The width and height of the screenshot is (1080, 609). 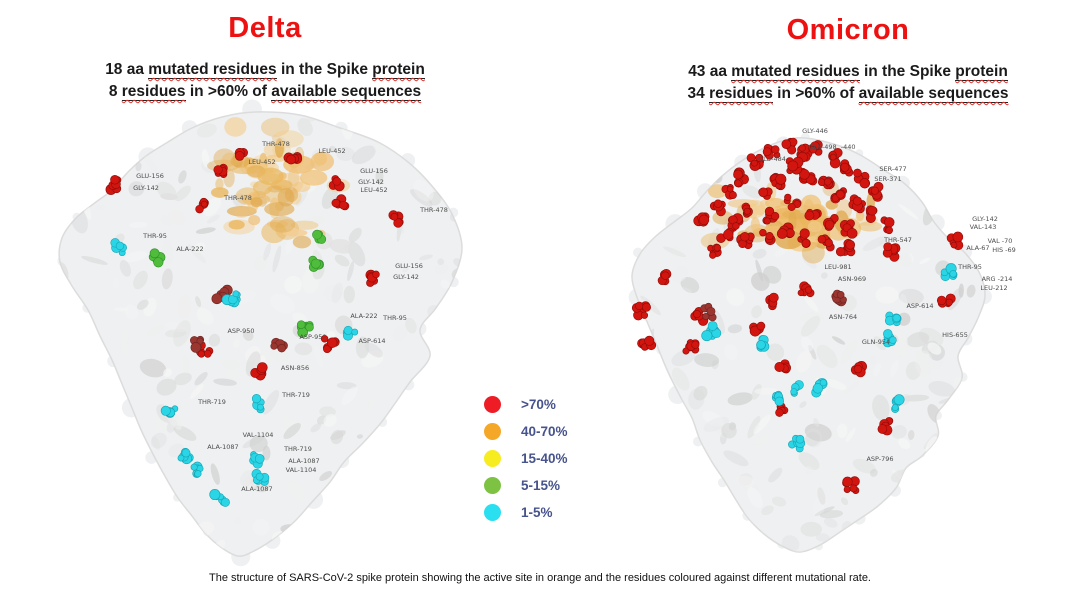 What do you see at coordinates (295, 368) in the screenshot?
I see `residue-label: ASN-856` at bounding box center [295, 368].